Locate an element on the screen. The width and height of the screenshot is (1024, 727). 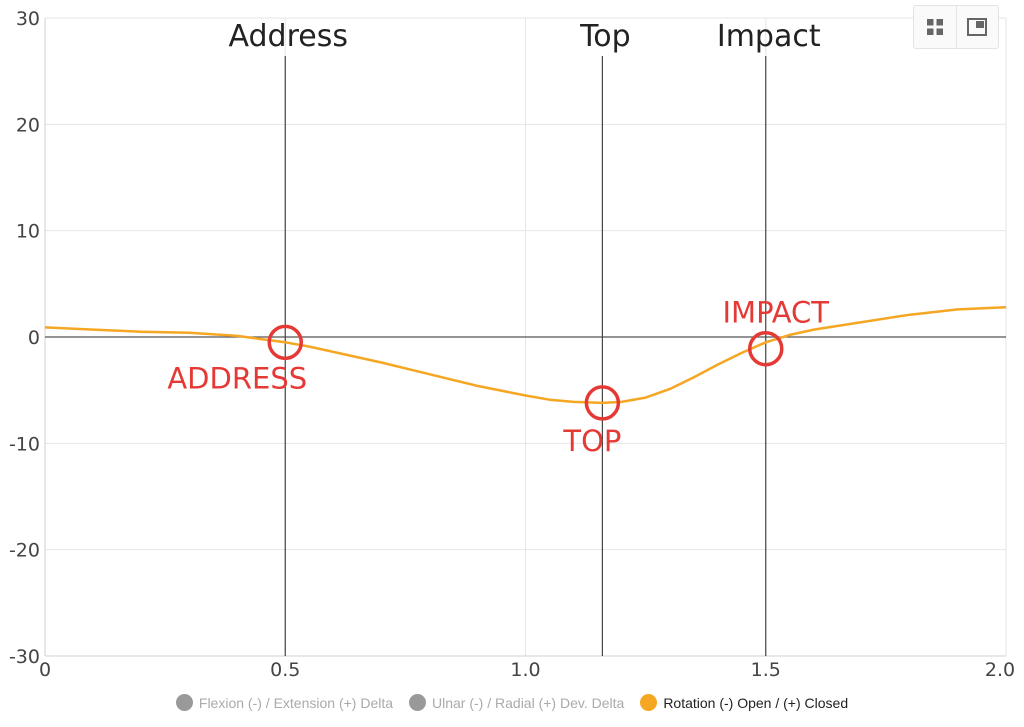
chart-toolbar is located at coordinates (956, 27).